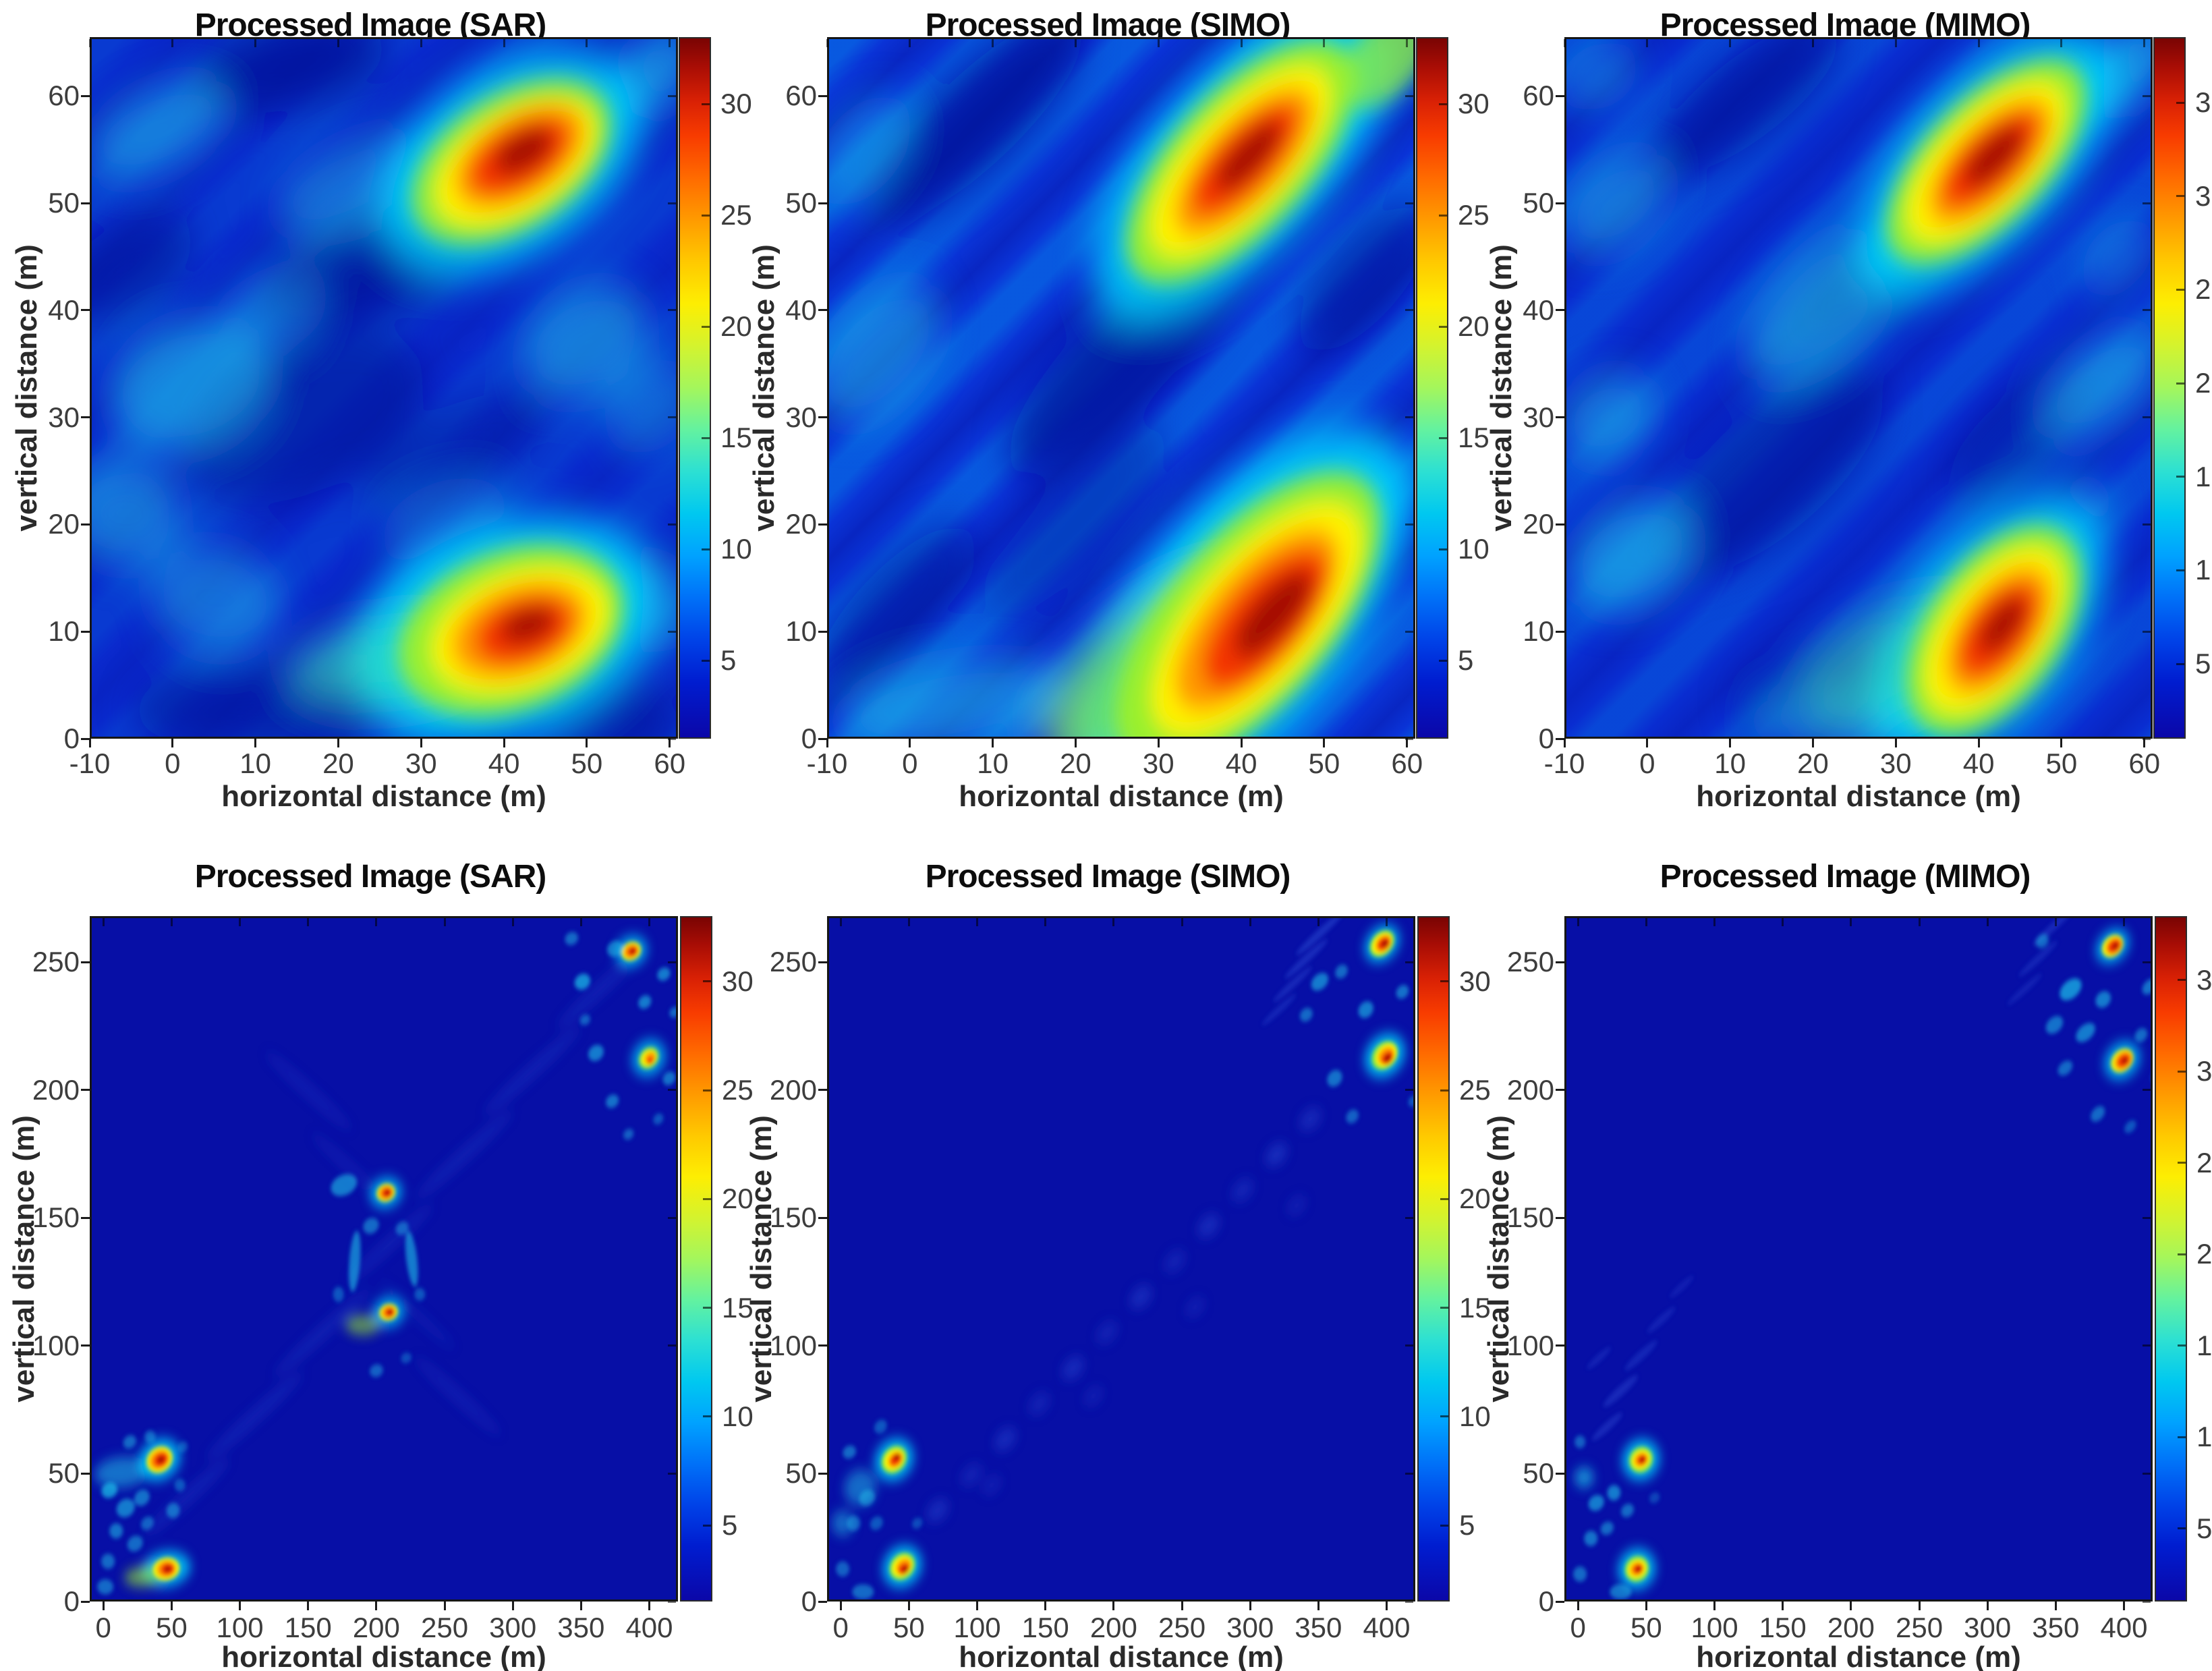  I want to click on y-tick-label: 40, so click(1538, 309).